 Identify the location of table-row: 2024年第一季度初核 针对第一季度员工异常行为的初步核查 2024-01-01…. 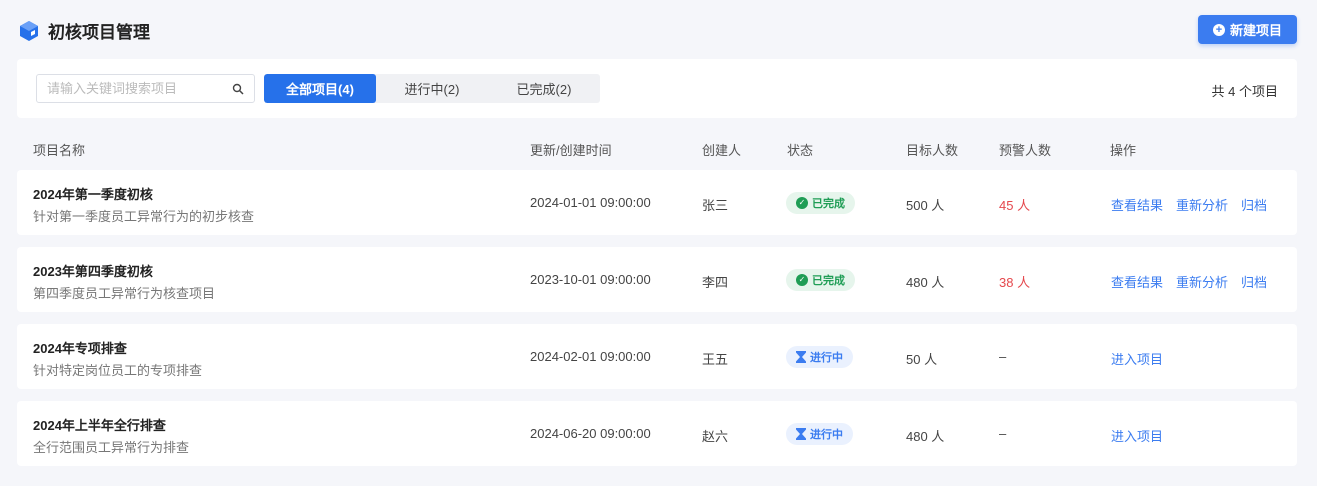
(657, 202).